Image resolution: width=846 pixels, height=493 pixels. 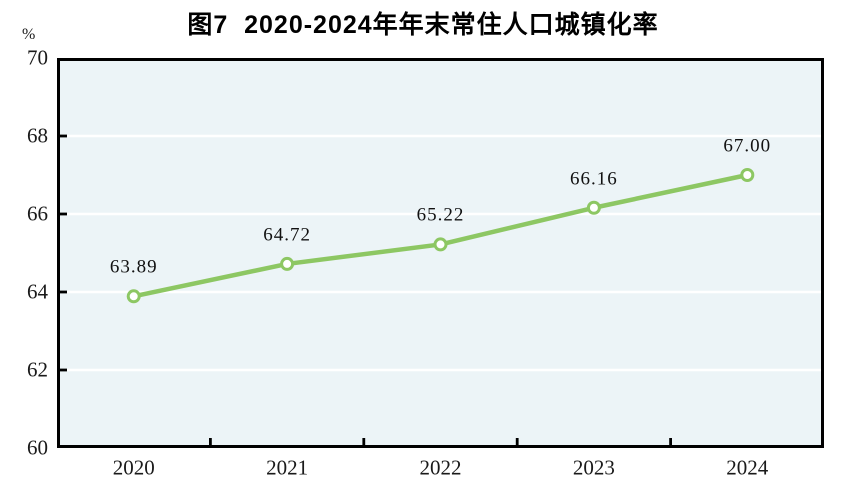 What do you see at coordinates (287, 235) in the screenshot?
I see `data-label: 64.72` at bounding box center [287, 235].